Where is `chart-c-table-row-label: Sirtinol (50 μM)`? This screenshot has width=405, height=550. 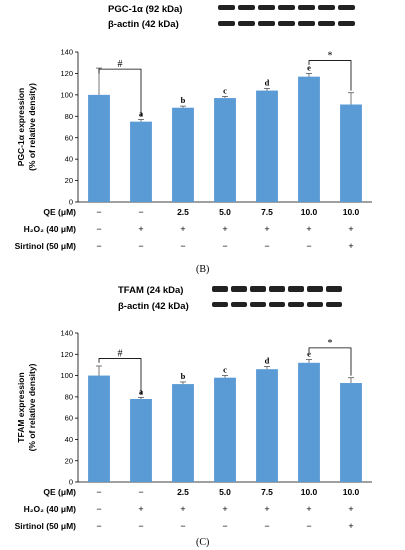
chart-c-table-row-label: Sirtinol (50 μM) is located at coordinates (46, 526).